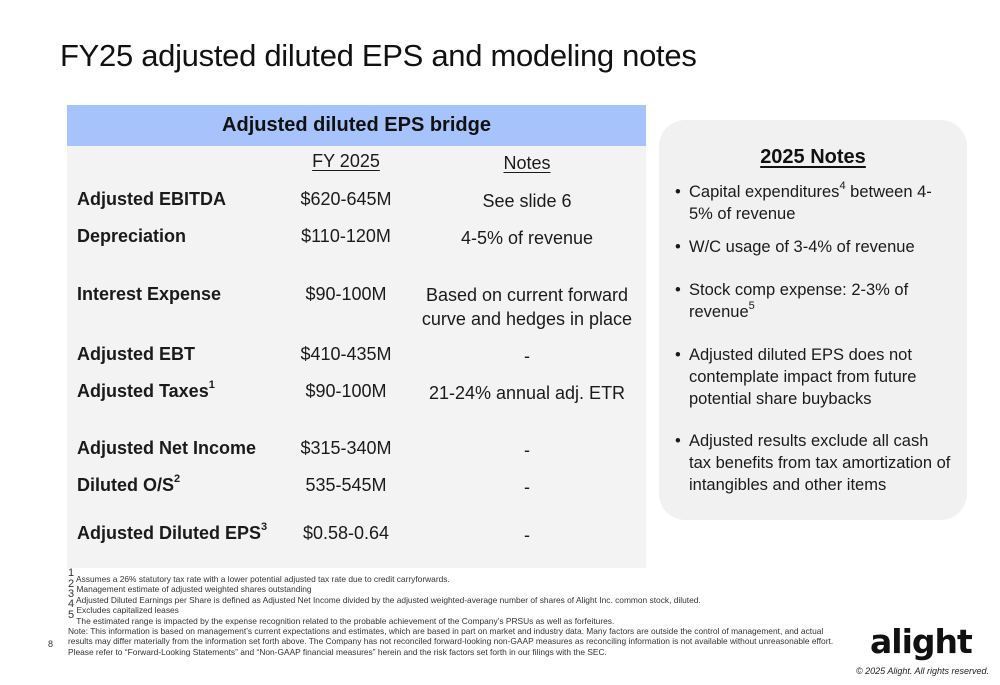 This screenshot has width=1000, height=685. What do you see at coordinates (356, 125) in the screenshot?
I see `bridge-header: Adjusted diluted EPS bridge` at bounding box center [356, 125].